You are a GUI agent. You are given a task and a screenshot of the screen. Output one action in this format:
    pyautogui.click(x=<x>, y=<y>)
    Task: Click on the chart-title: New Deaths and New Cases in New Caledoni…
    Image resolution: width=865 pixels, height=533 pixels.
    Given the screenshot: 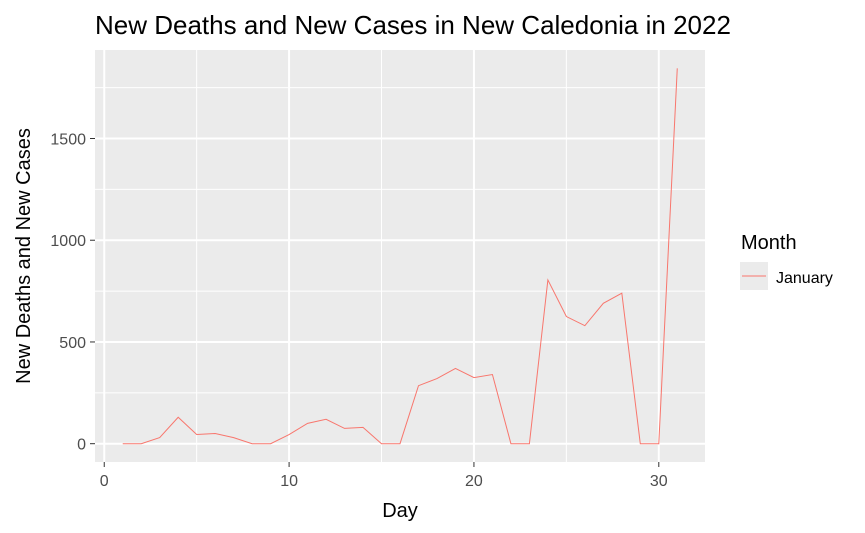 What is the action you would take?
    pyautogui.click(x=413, y=25)
    